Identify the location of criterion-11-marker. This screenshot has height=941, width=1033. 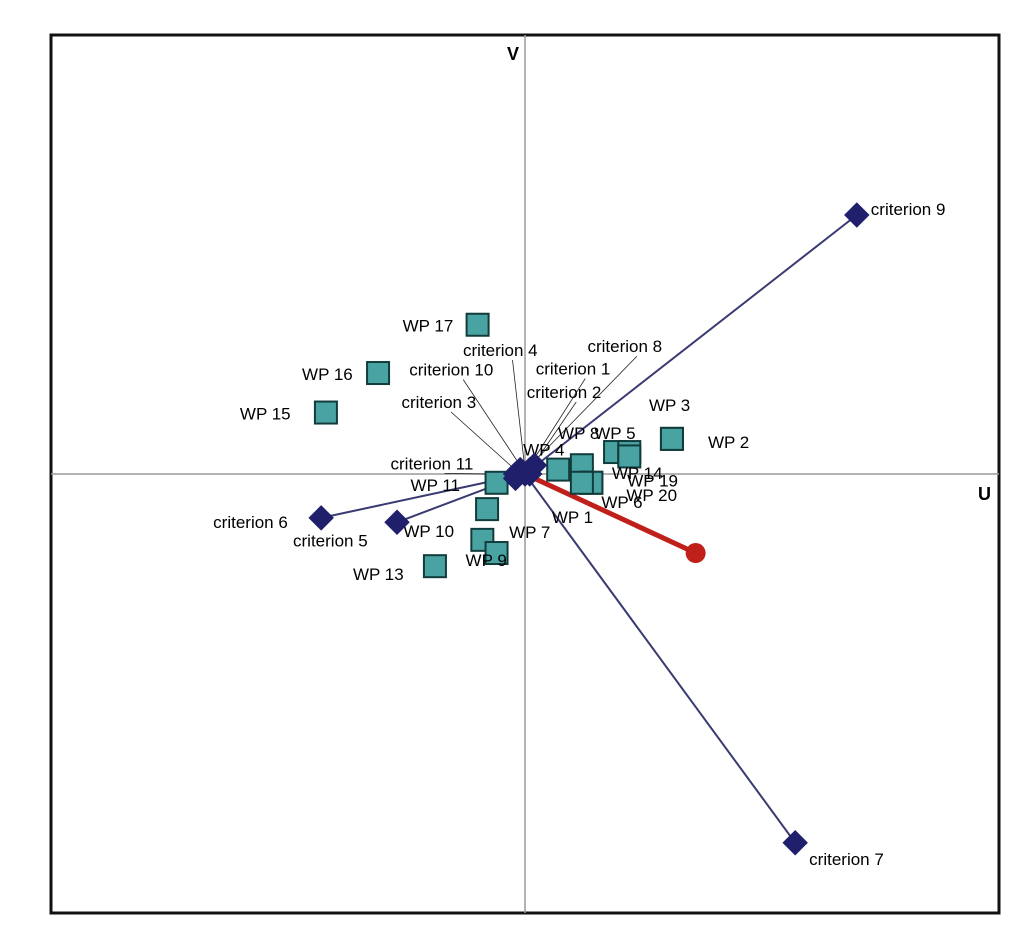
(515, 478).